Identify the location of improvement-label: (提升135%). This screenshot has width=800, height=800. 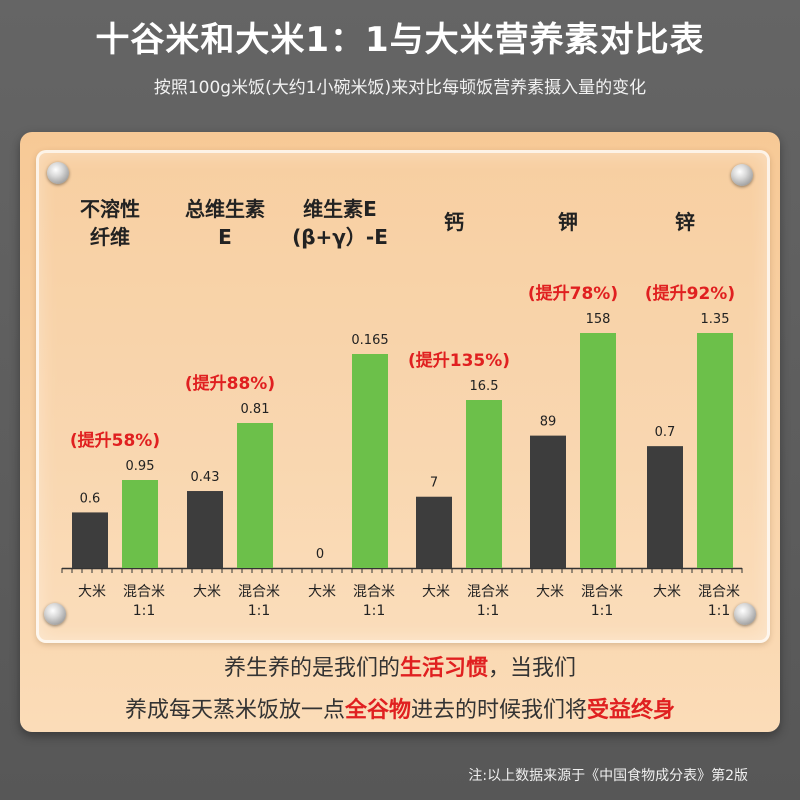
(459, 361).